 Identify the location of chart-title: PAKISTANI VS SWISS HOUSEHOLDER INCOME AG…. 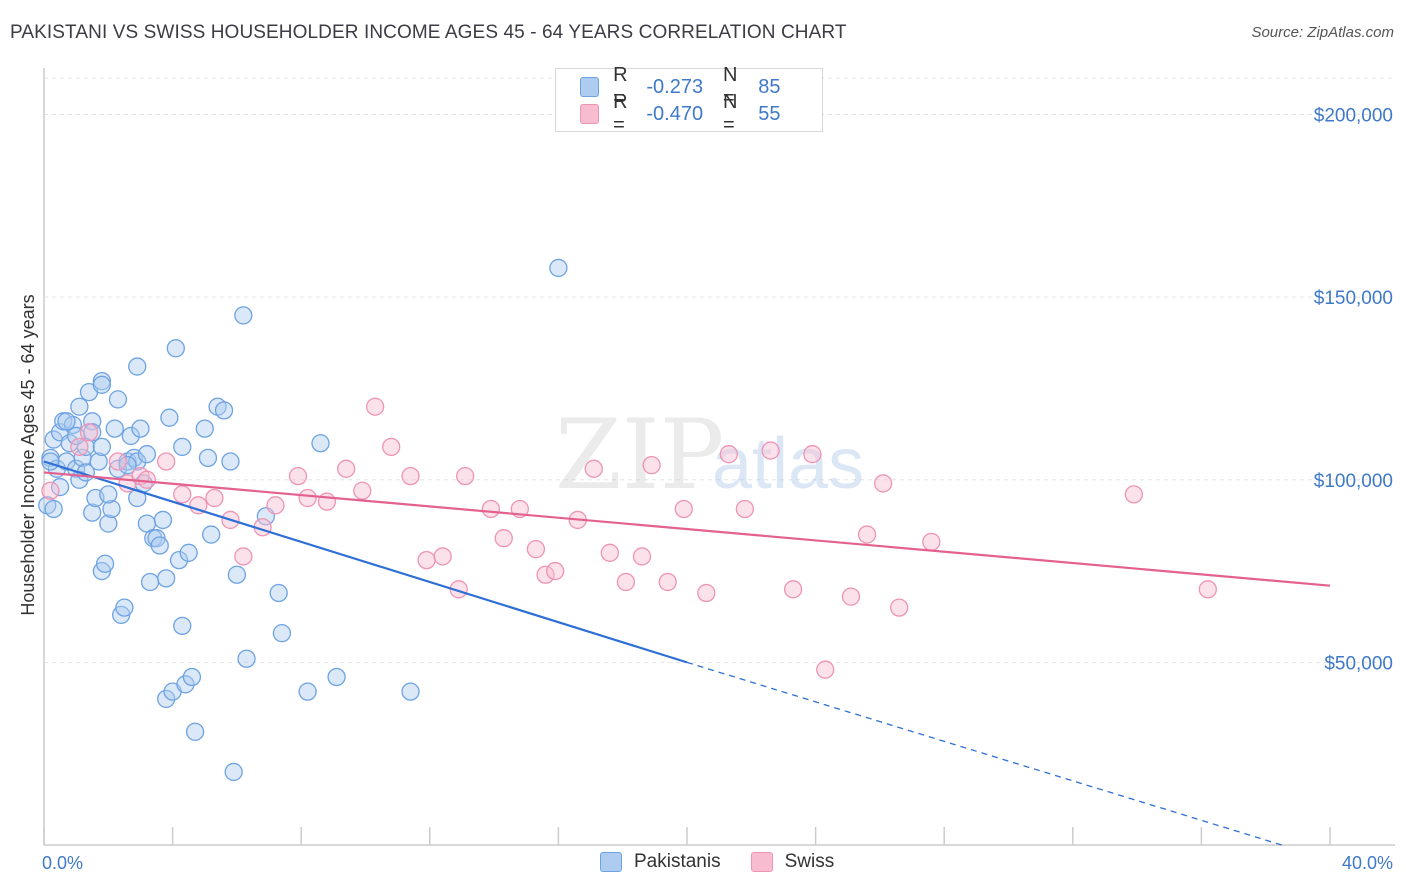
(428, 32).